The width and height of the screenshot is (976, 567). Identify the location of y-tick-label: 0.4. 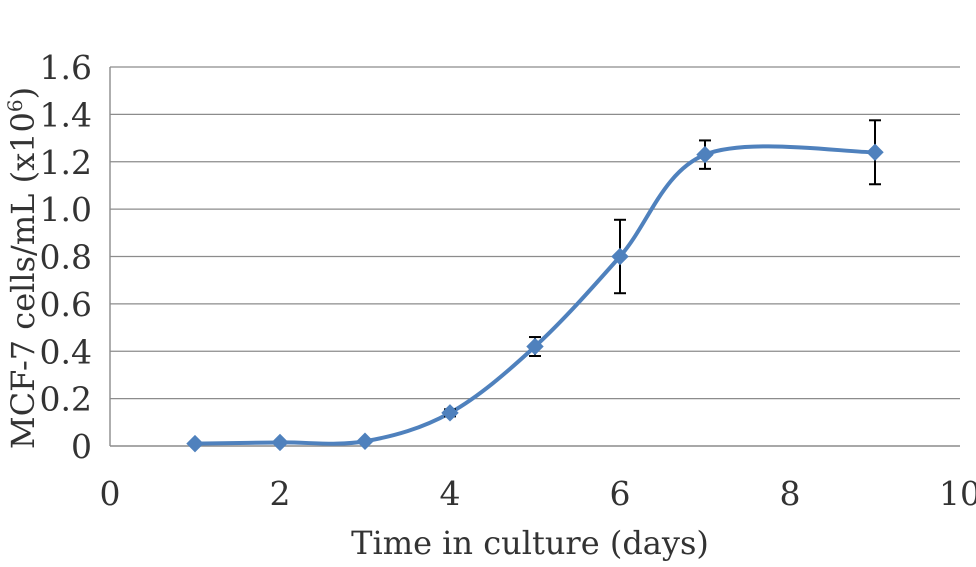
(66, 351).